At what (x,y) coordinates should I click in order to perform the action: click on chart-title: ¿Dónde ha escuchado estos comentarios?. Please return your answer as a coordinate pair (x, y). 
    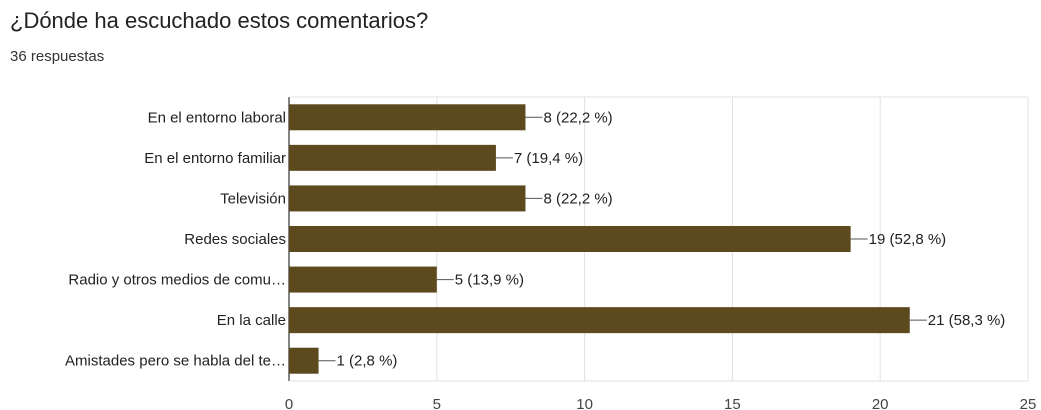
    Looking at the image, I should click on (219, 20).